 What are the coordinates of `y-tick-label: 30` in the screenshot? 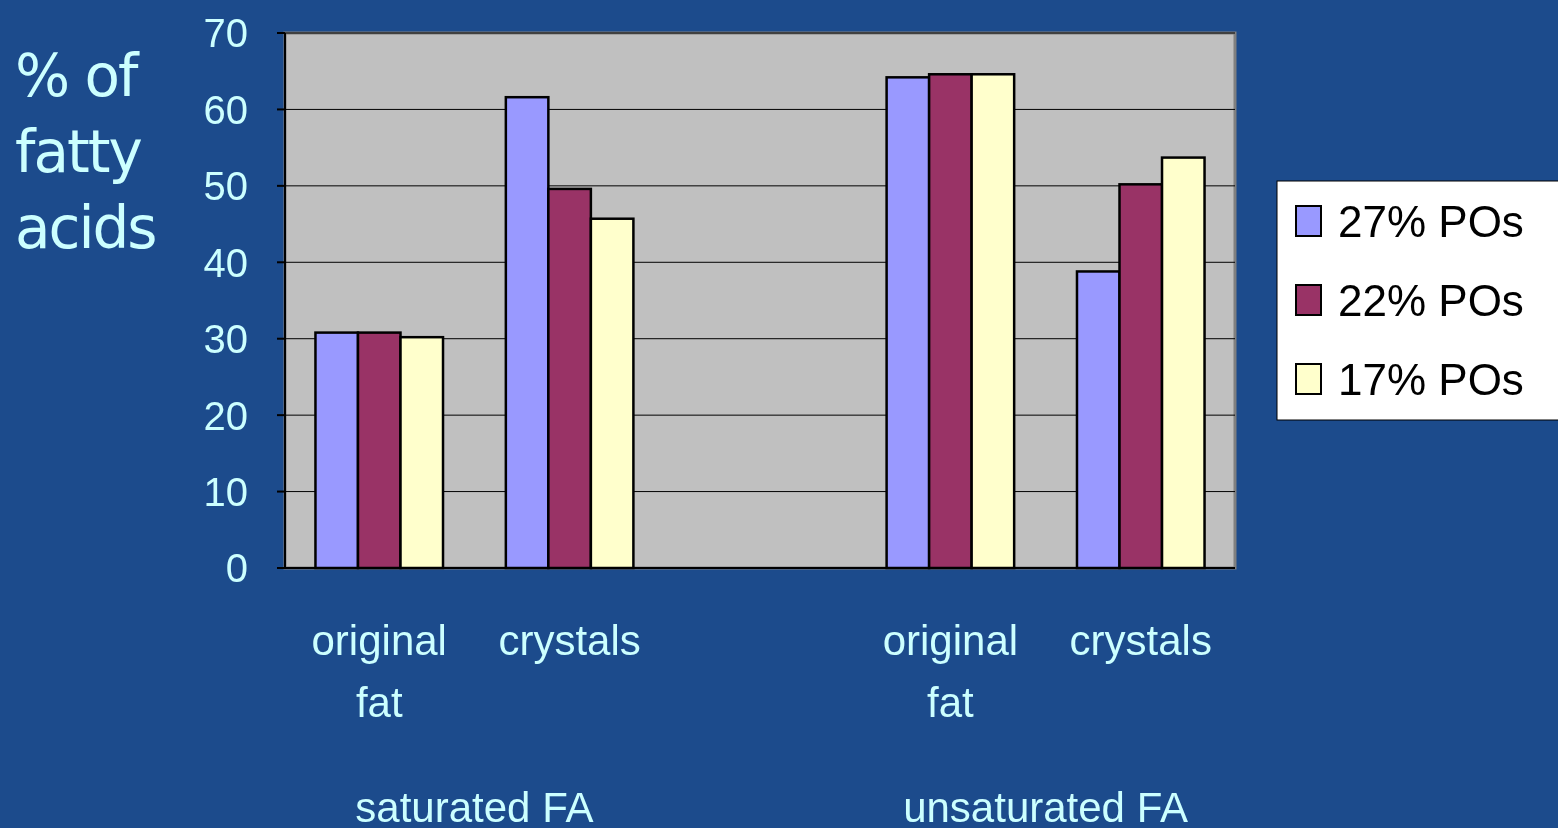 It's located at (225, 339).